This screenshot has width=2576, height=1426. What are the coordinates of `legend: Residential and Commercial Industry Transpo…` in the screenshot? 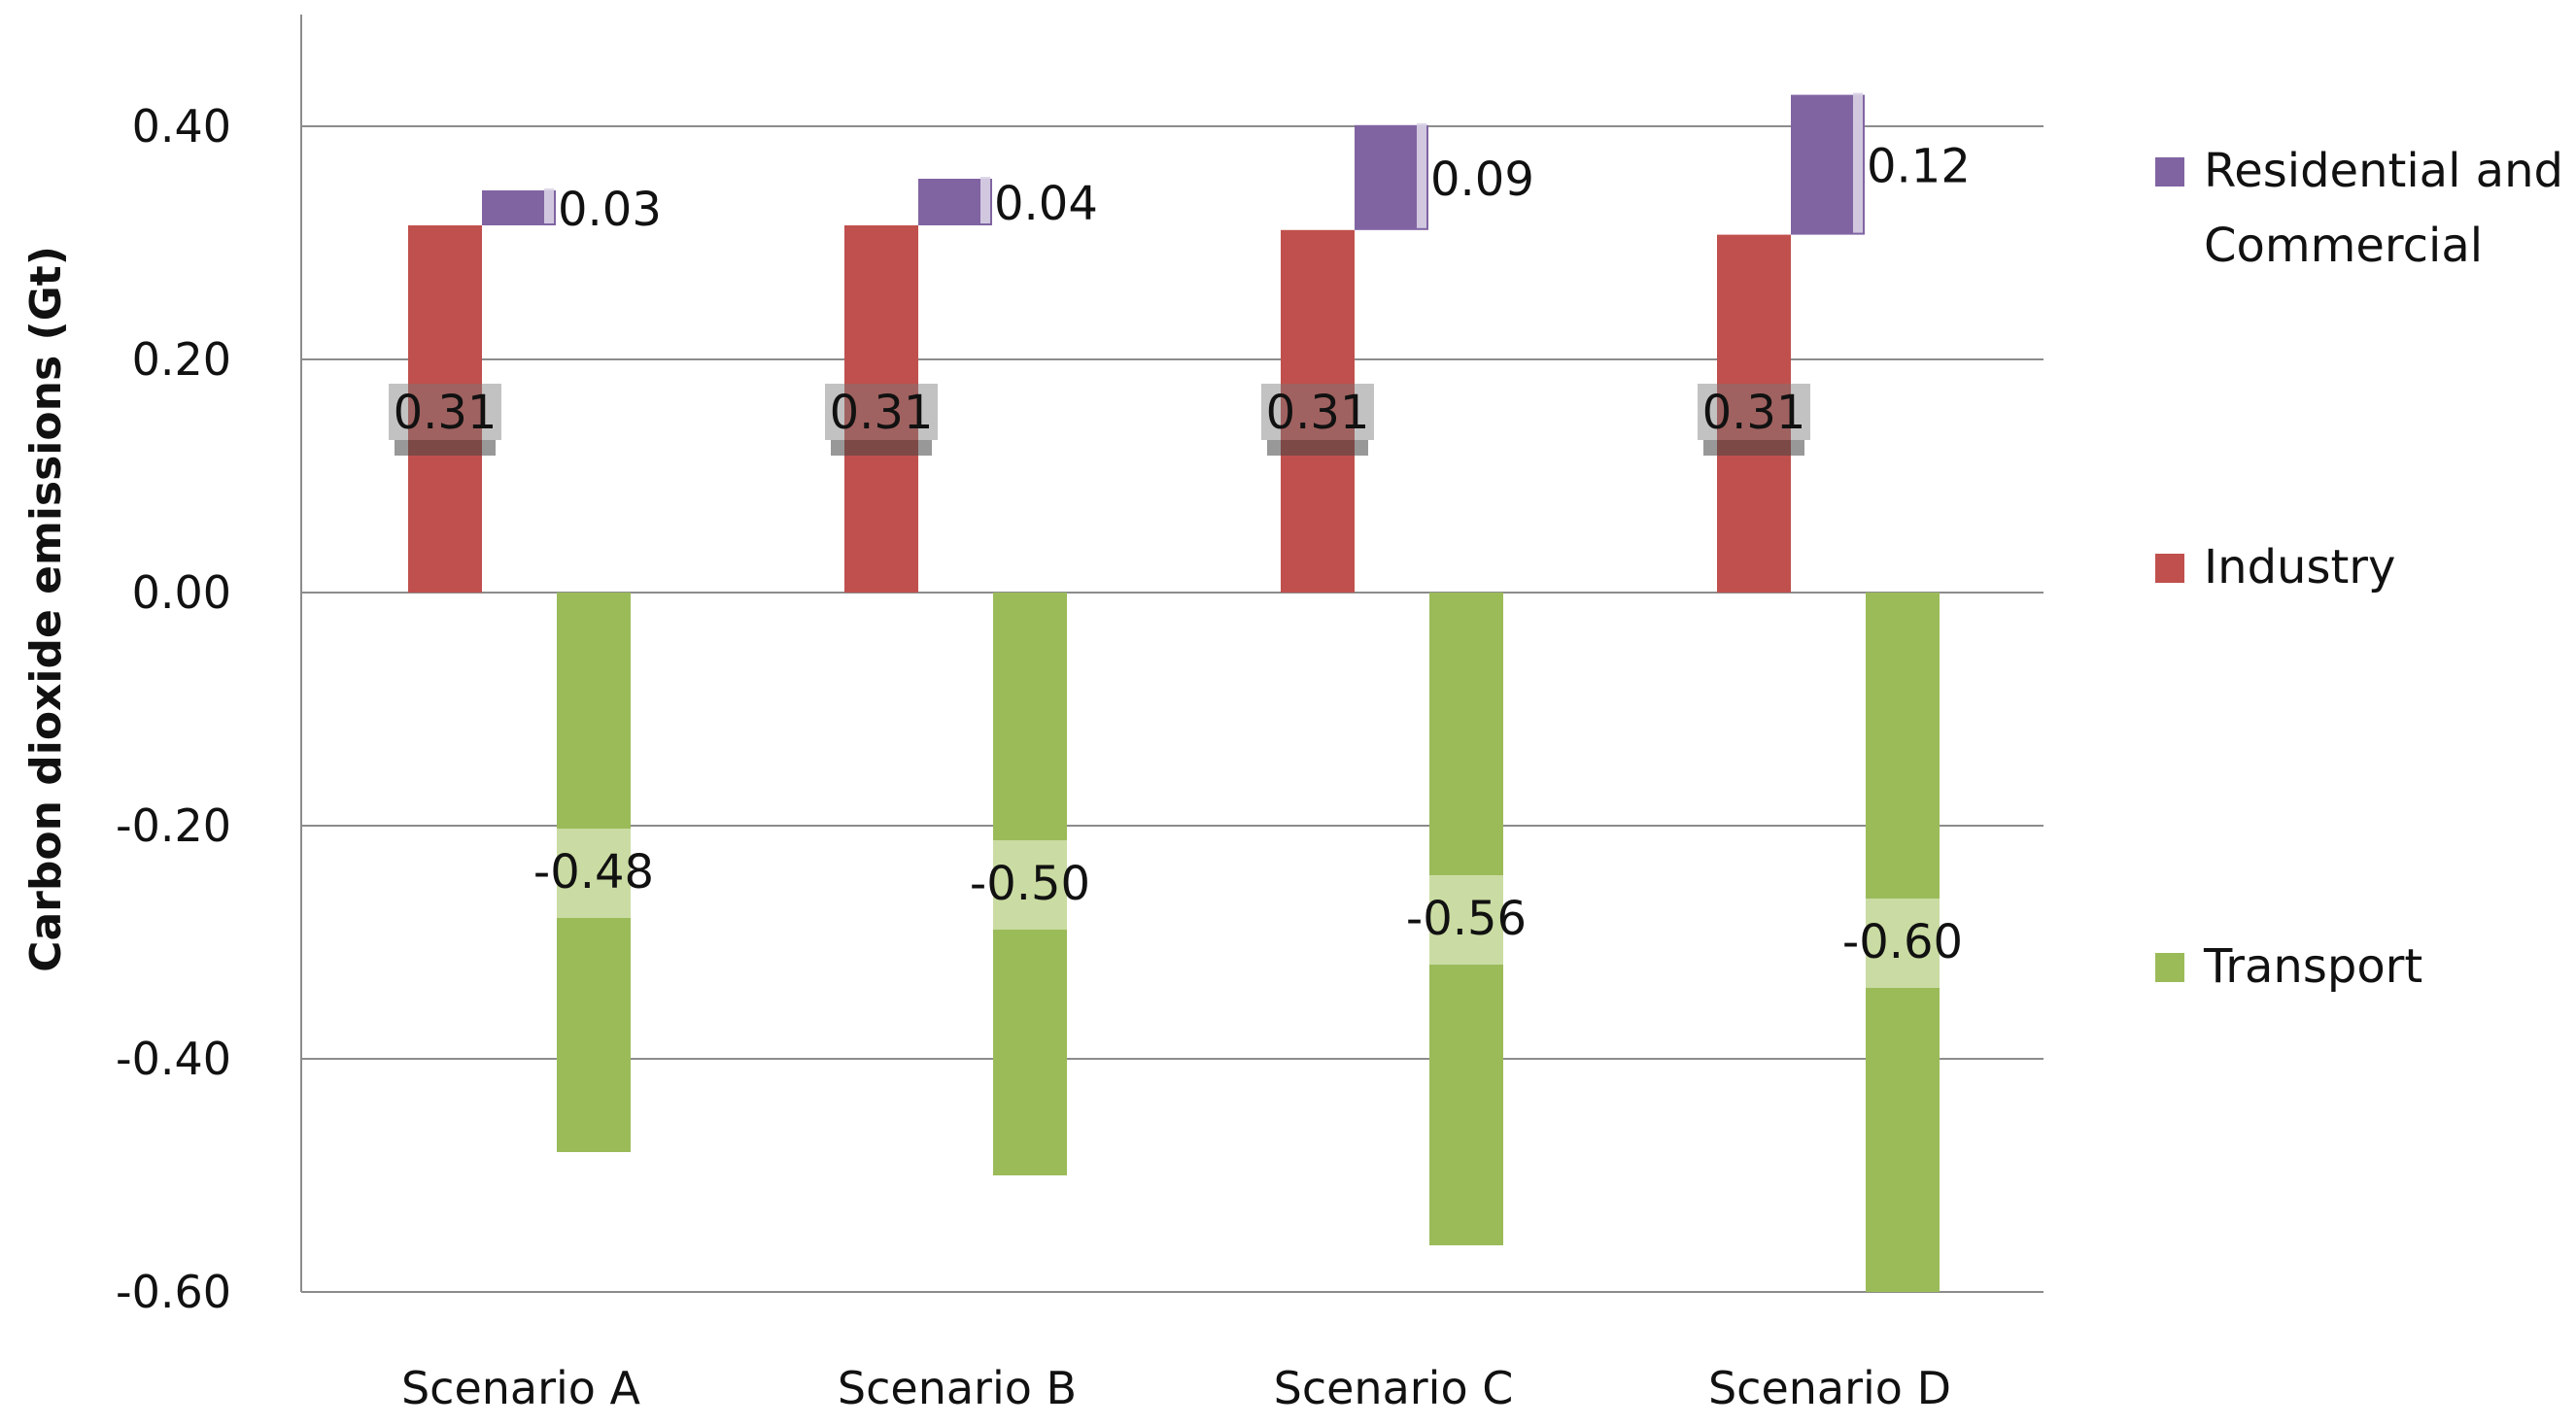 It's located at (2359, 569).